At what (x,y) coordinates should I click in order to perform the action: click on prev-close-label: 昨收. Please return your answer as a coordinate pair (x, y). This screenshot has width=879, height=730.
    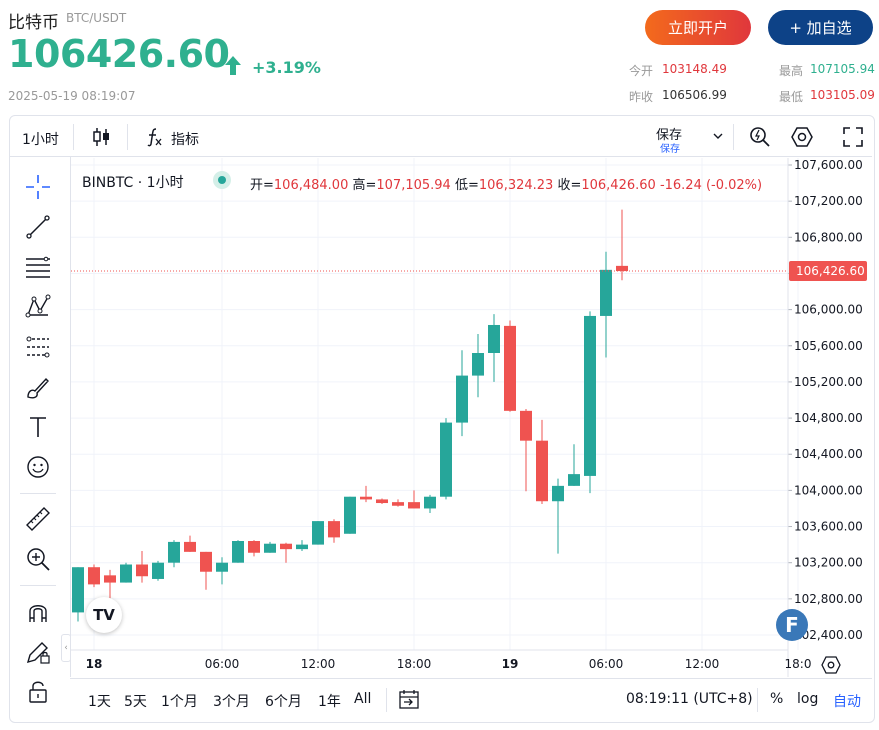
    Looking at the image, I should click on (641, 97).